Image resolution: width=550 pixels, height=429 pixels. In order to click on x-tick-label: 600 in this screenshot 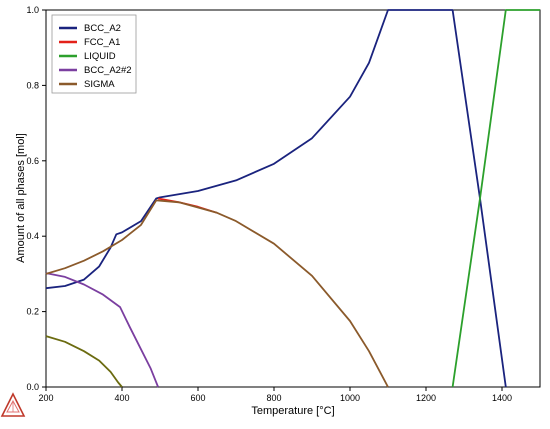, I will do `click(197, 398)`.